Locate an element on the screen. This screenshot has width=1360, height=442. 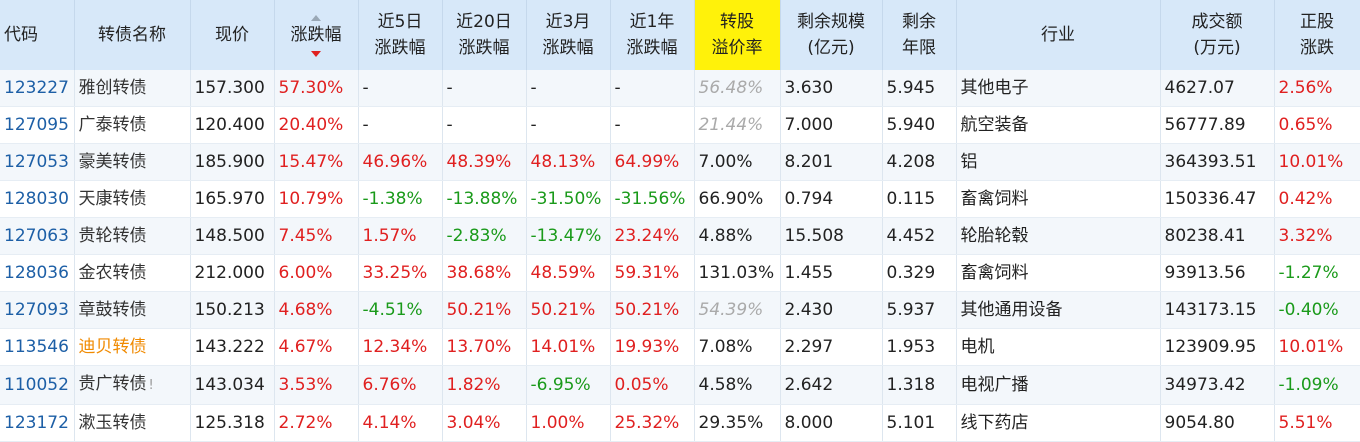
cell-premium: 29.35% is located at coordinates (737, 423).